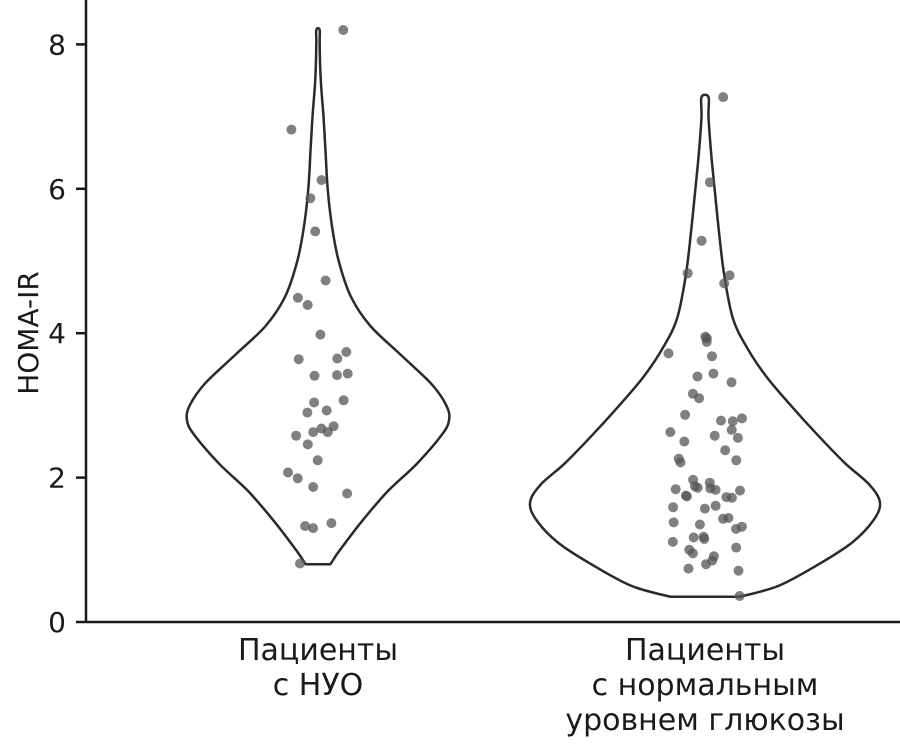 The image size is (900, 747). Describe the element at coordinates (57, 189) in the screenshot. I see `y-tick-label: 6` at that location.